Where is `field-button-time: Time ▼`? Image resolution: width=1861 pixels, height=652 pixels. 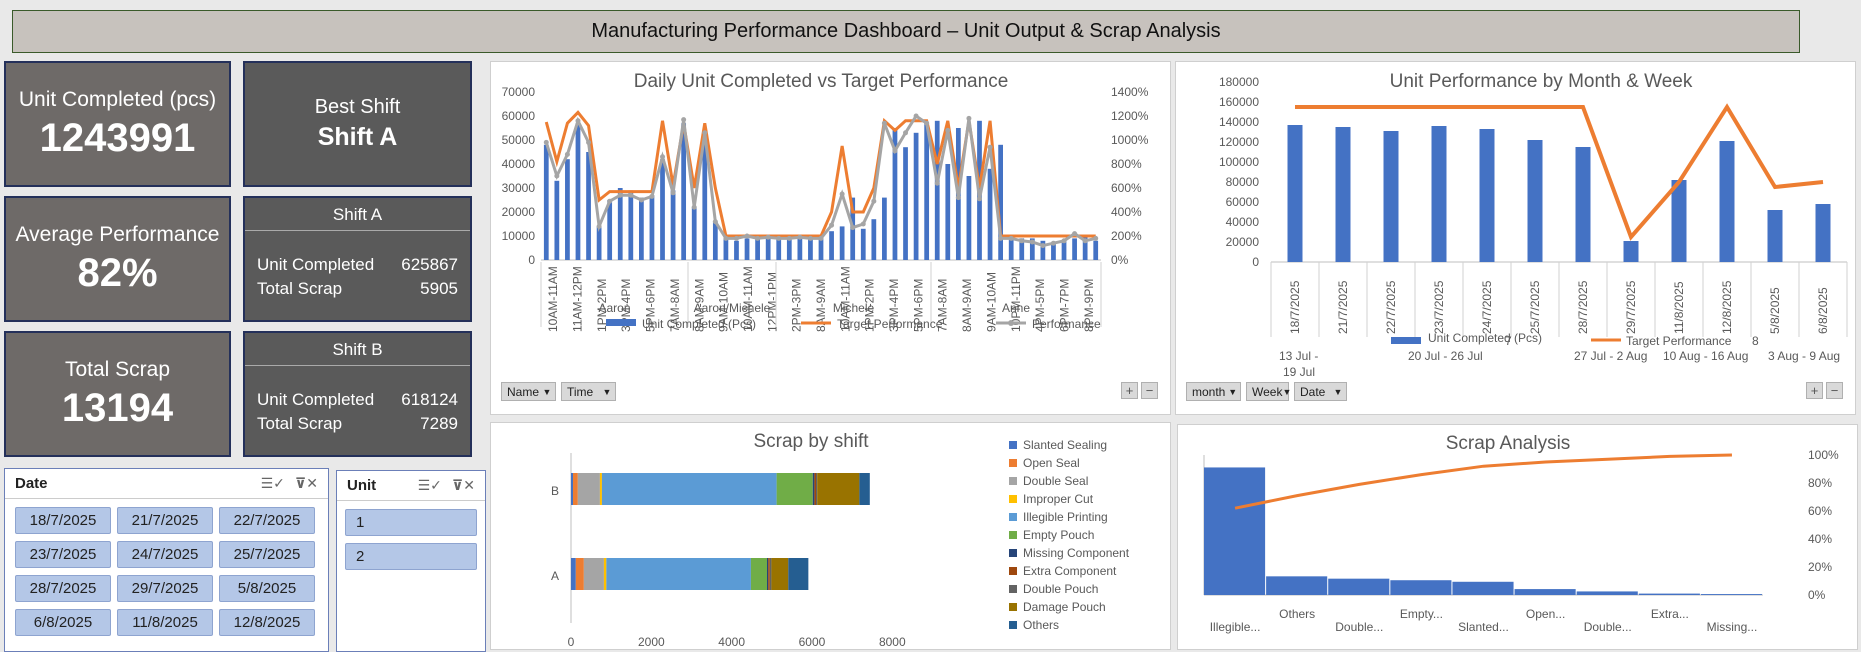 field-button-time: Time ▼ is located at coordinates (588, 391).